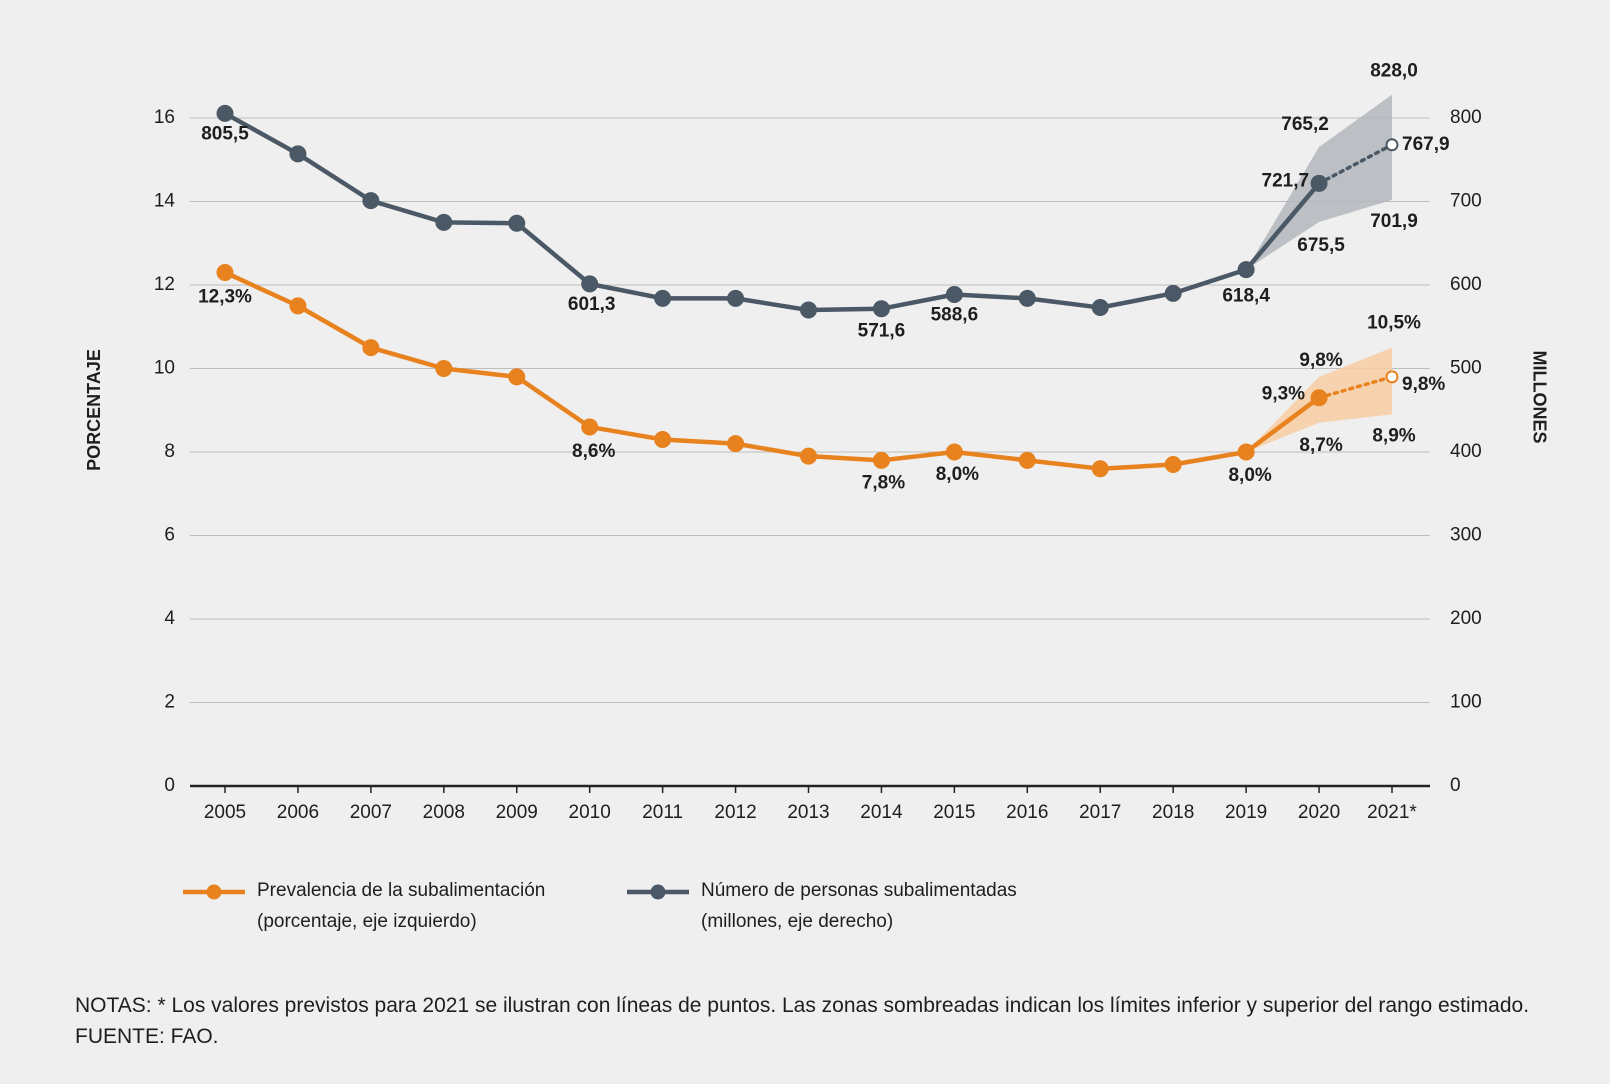  Describe the element at coordinates (371, 812) in the screenshot. I see `x-tick-label: 2007` at that location.